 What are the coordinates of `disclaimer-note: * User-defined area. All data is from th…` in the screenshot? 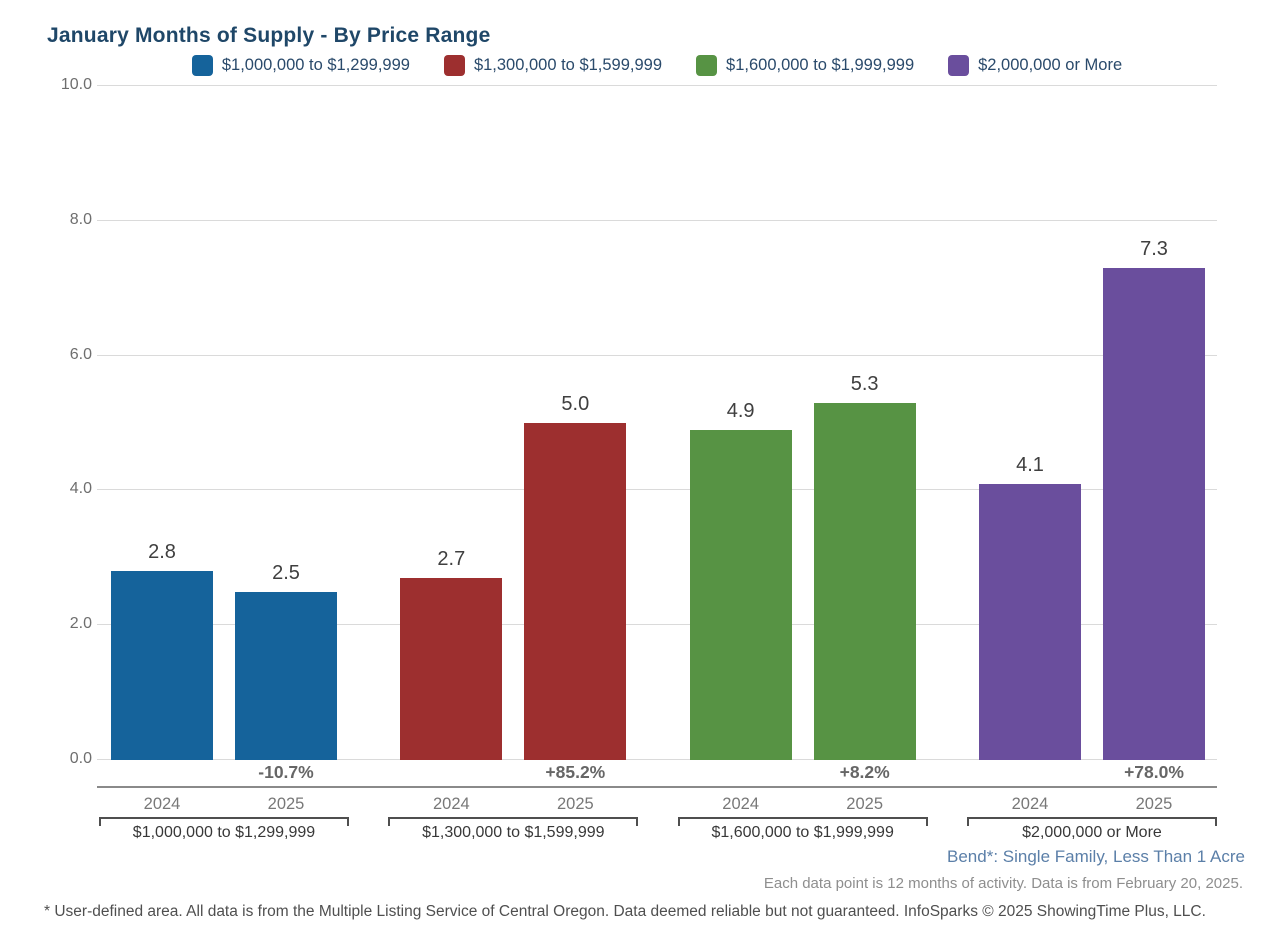 It's located at (625, 911).